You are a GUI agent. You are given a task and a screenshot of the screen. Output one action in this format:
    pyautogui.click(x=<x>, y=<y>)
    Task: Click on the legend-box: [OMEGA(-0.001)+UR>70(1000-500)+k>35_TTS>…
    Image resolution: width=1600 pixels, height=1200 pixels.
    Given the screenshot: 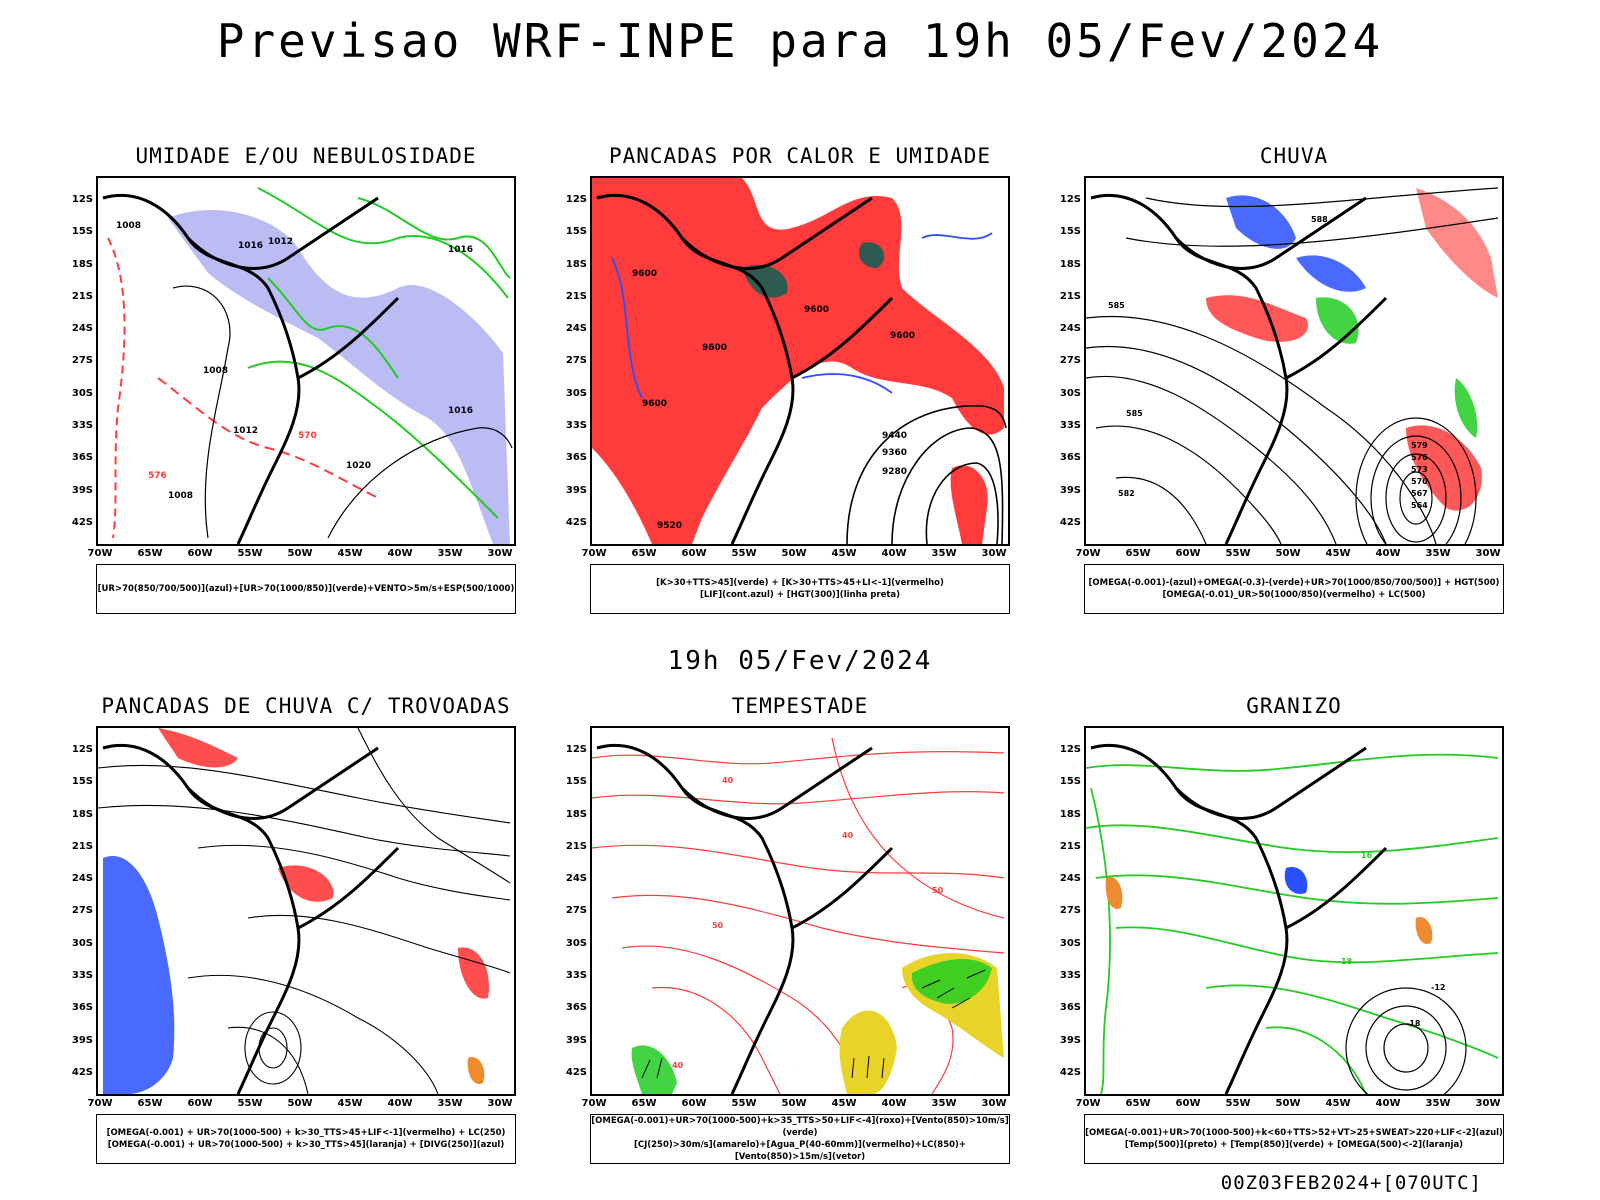 What is the action you would take?
    pyautogui.click(x=800, y=1139)
    